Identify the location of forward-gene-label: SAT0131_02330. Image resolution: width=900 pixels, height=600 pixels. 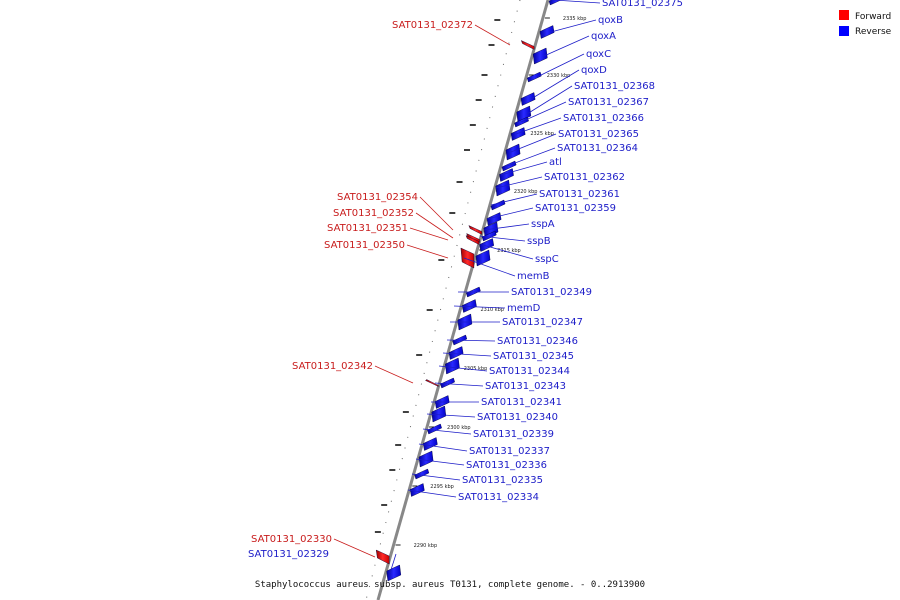
(291, 539).